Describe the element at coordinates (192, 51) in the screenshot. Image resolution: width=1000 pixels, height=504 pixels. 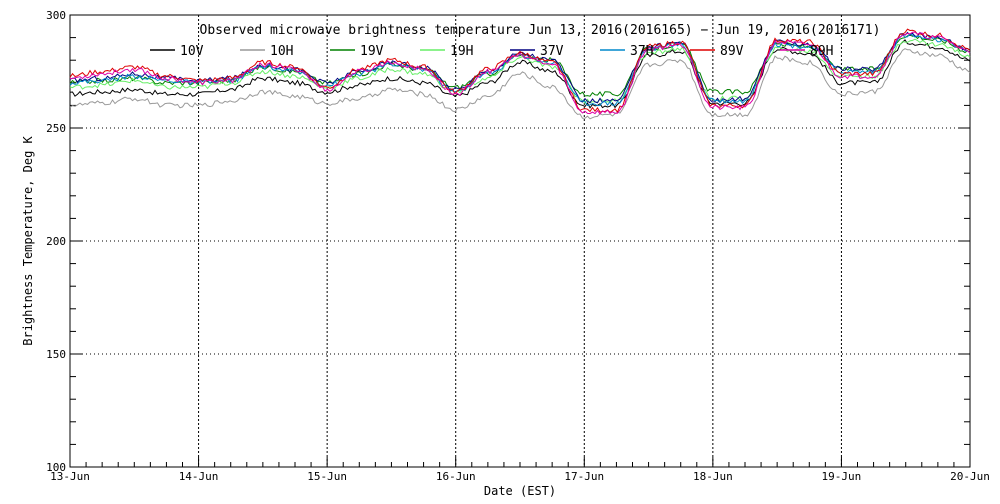
I see `legend-label-10v: 10V` at that location.